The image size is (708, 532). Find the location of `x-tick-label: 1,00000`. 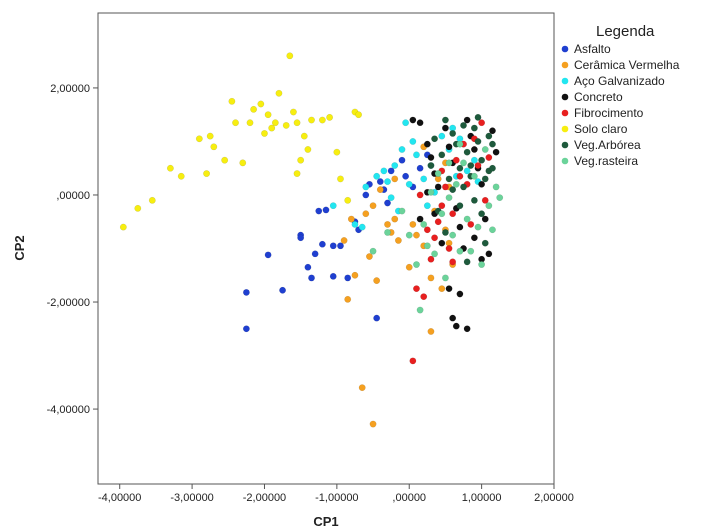

x-tick-label: 1,00000 is located at coordinates (482, 498).